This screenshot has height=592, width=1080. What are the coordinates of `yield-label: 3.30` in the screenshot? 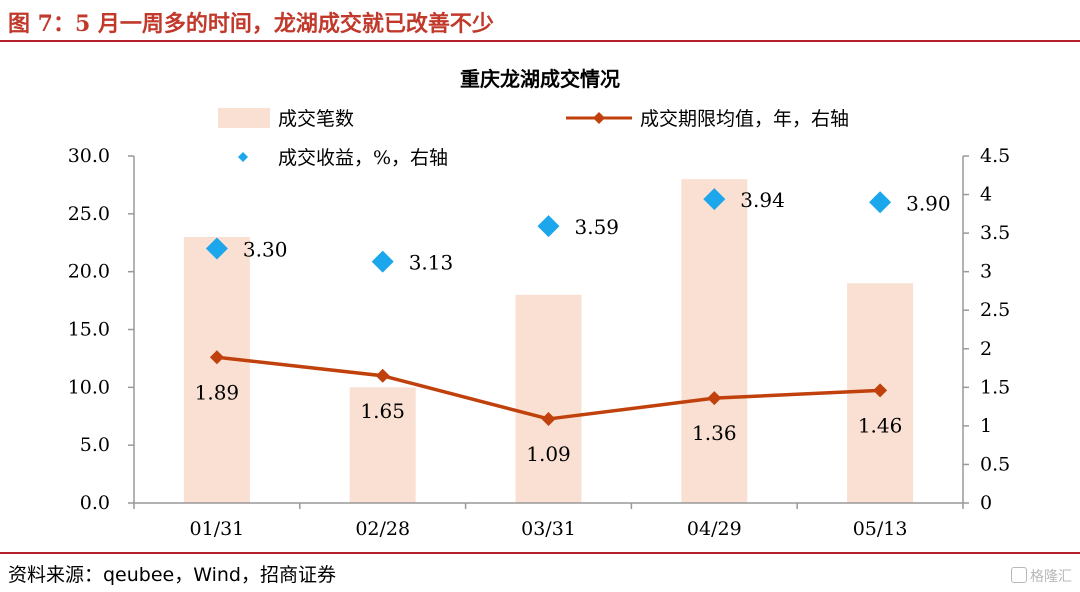 It's located at (265, 250).